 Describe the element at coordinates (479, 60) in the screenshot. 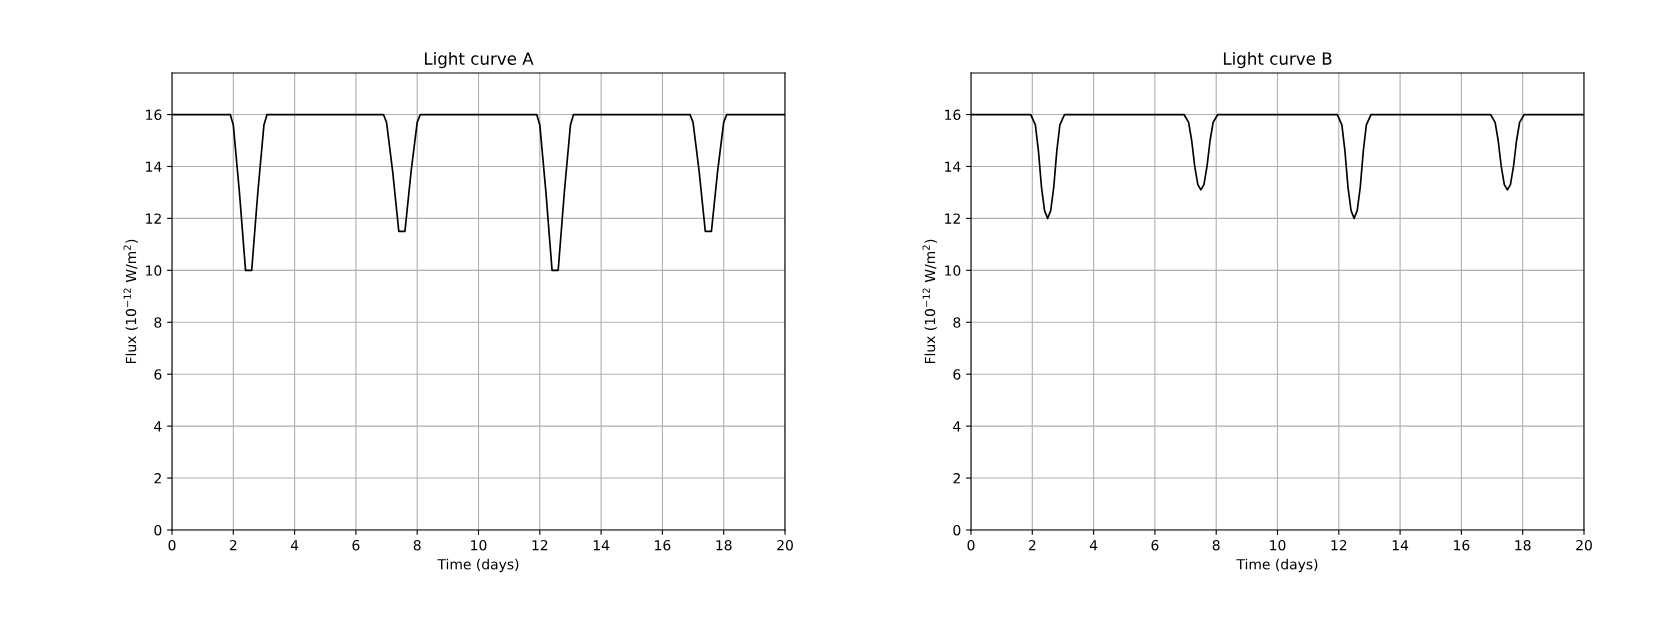

I see `chart-title: Light curve A` at that location.